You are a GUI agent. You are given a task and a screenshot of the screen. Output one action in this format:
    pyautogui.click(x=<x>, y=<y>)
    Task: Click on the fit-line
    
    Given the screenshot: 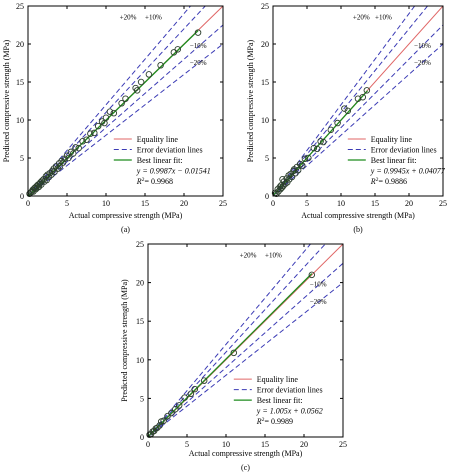 What is the action you would take?
    pyautogui.click(x=230, y=355)
    